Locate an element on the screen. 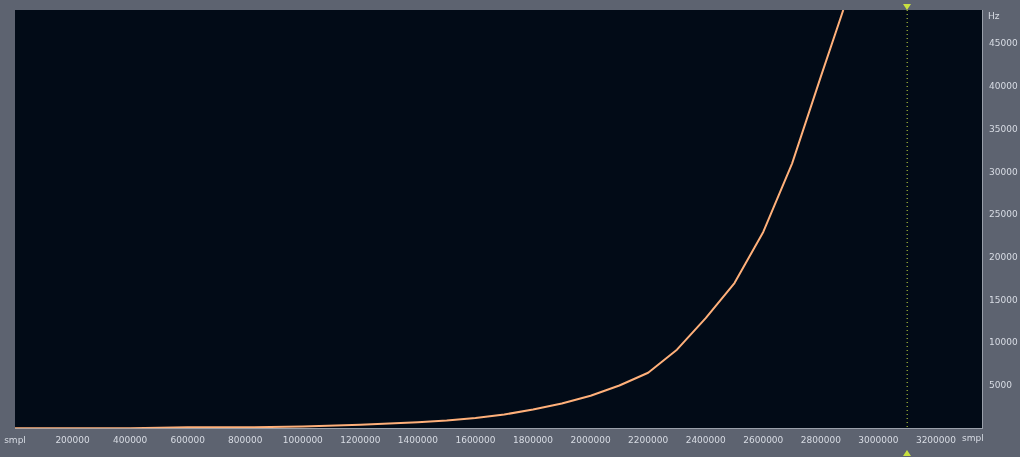 The width and height of the screenshot is (1020, 457). x-tick-label: 400000 is located at coordinates (130, 439).